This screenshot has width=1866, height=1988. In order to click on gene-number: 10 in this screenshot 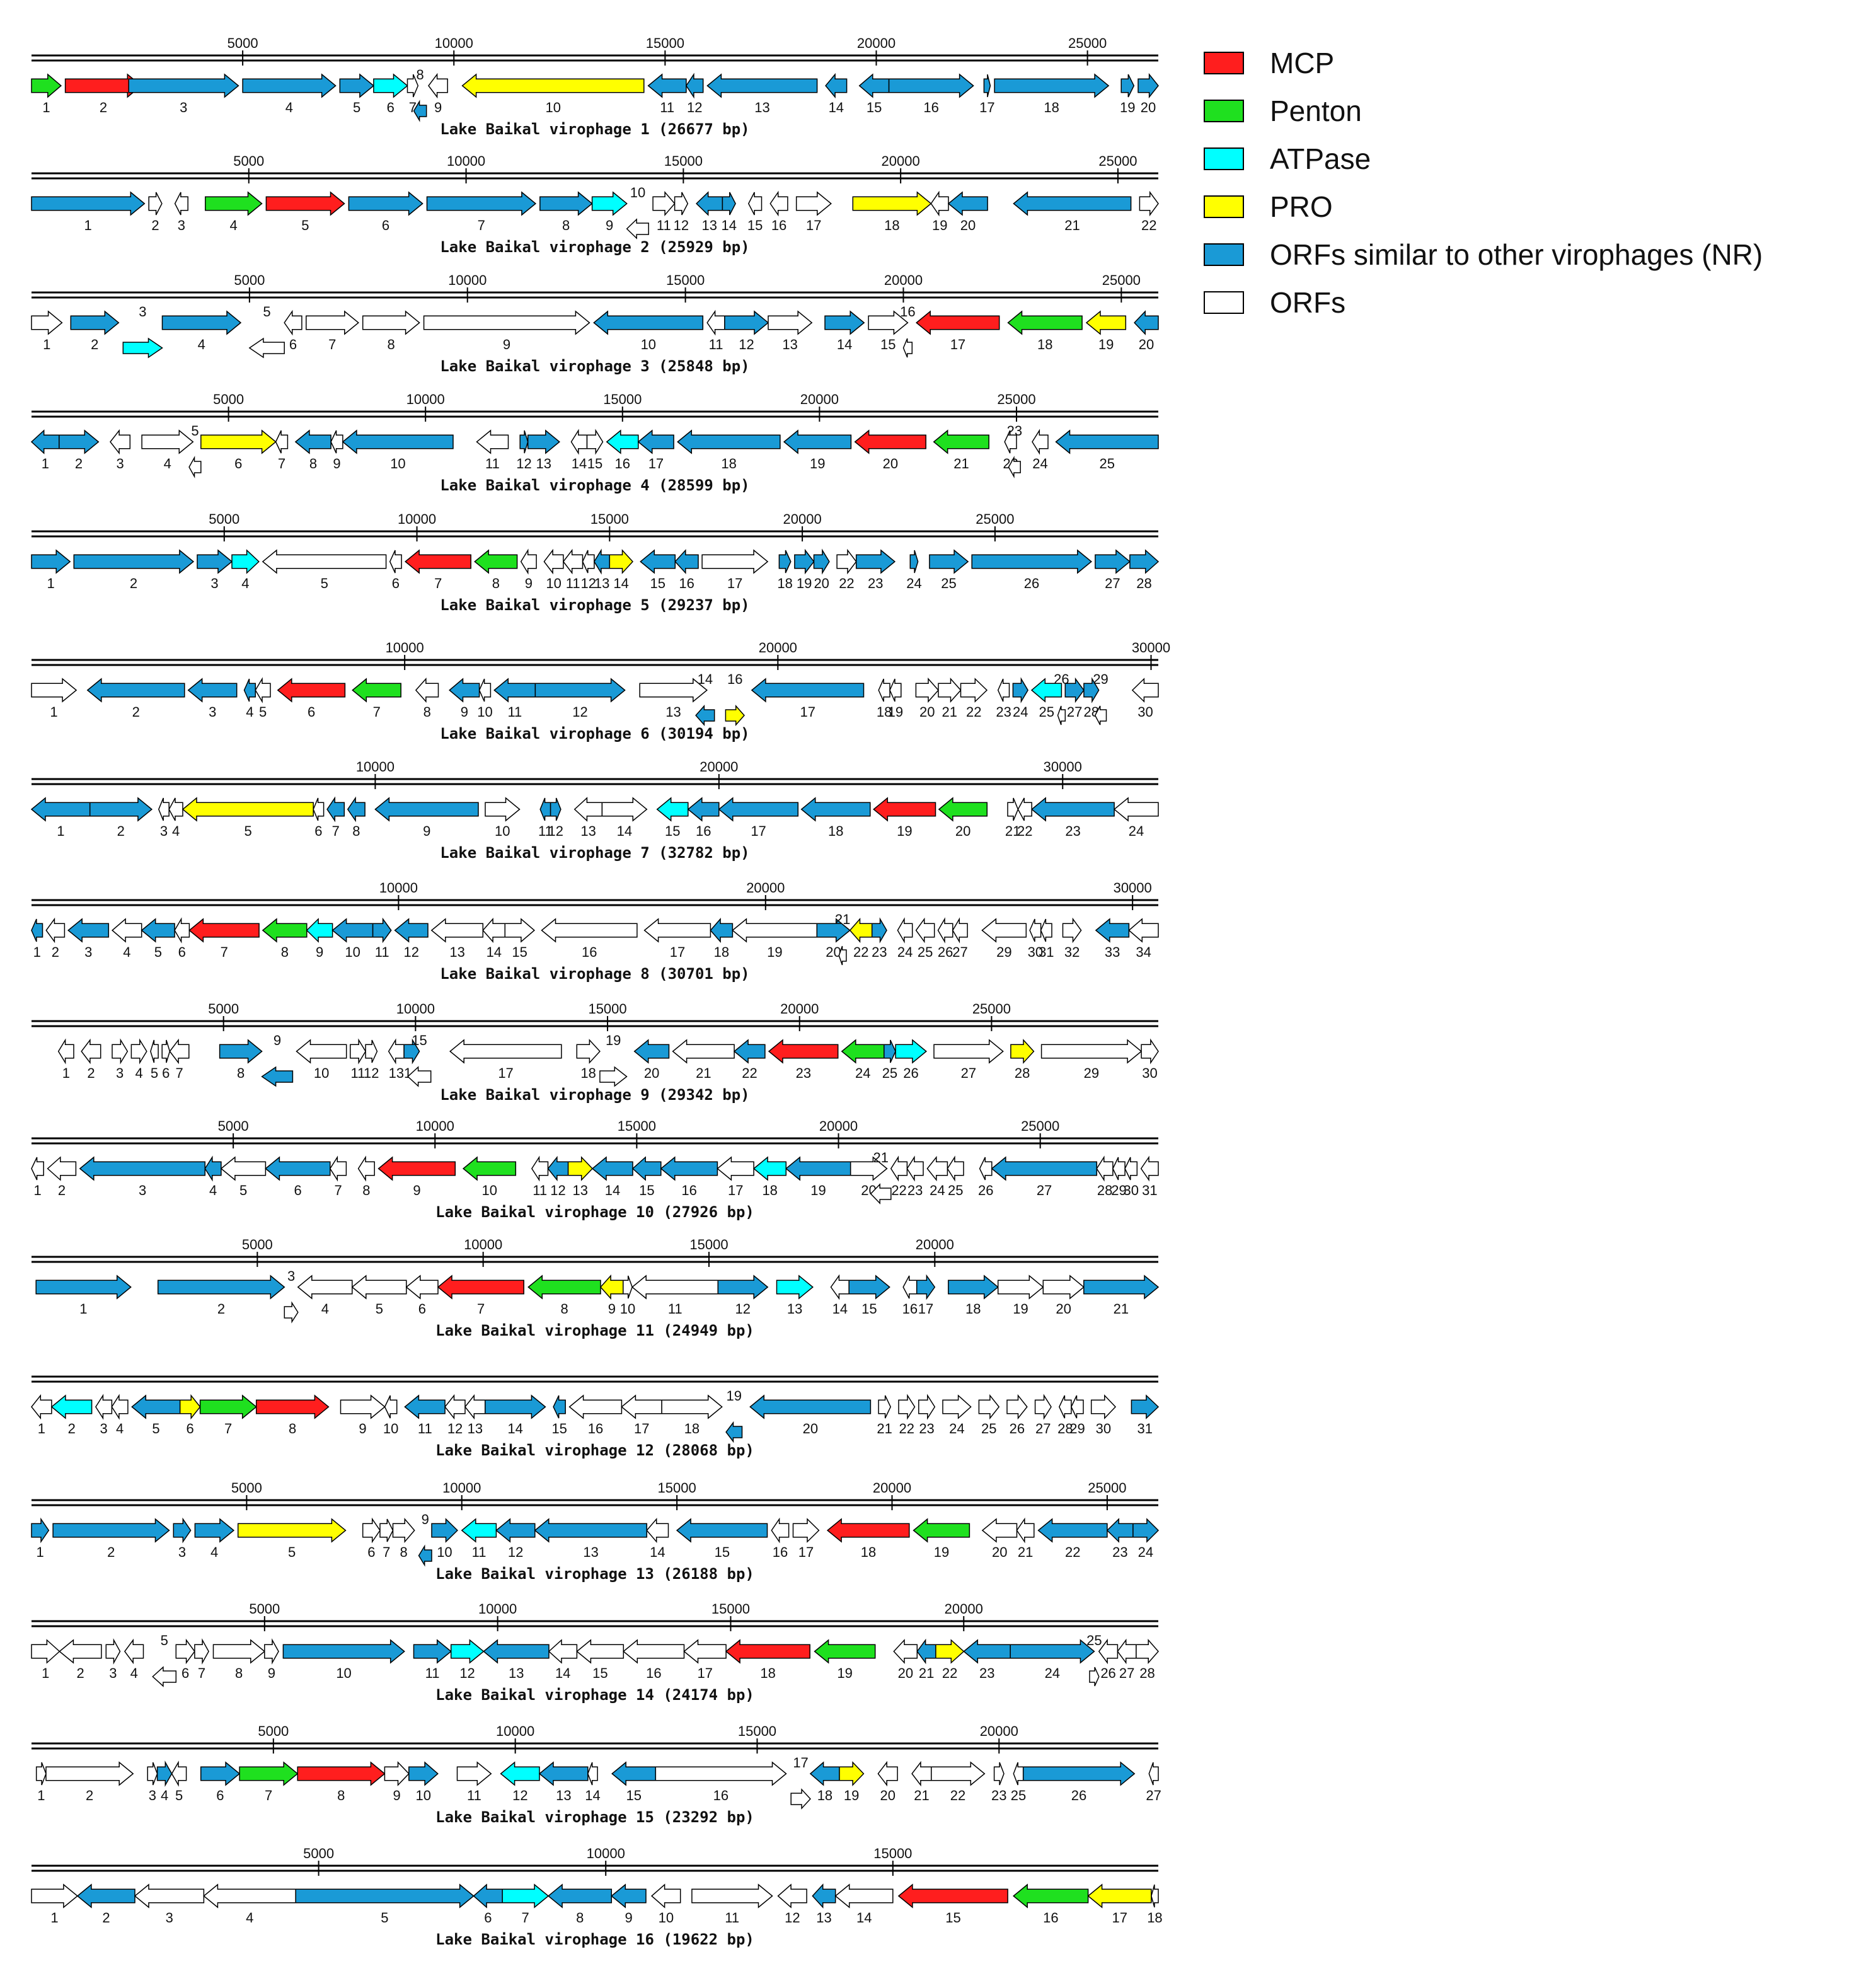, I will do `click(637, 192)`.